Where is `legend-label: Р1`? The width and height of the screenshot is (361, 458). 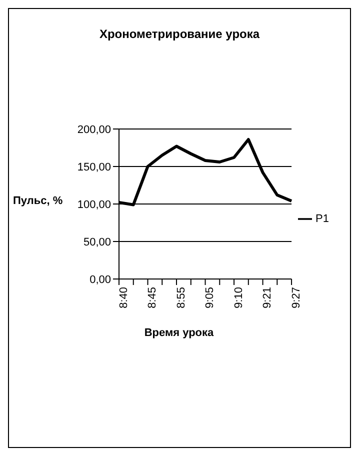
legend-label: Р1 is located at coordinates (322, 218).